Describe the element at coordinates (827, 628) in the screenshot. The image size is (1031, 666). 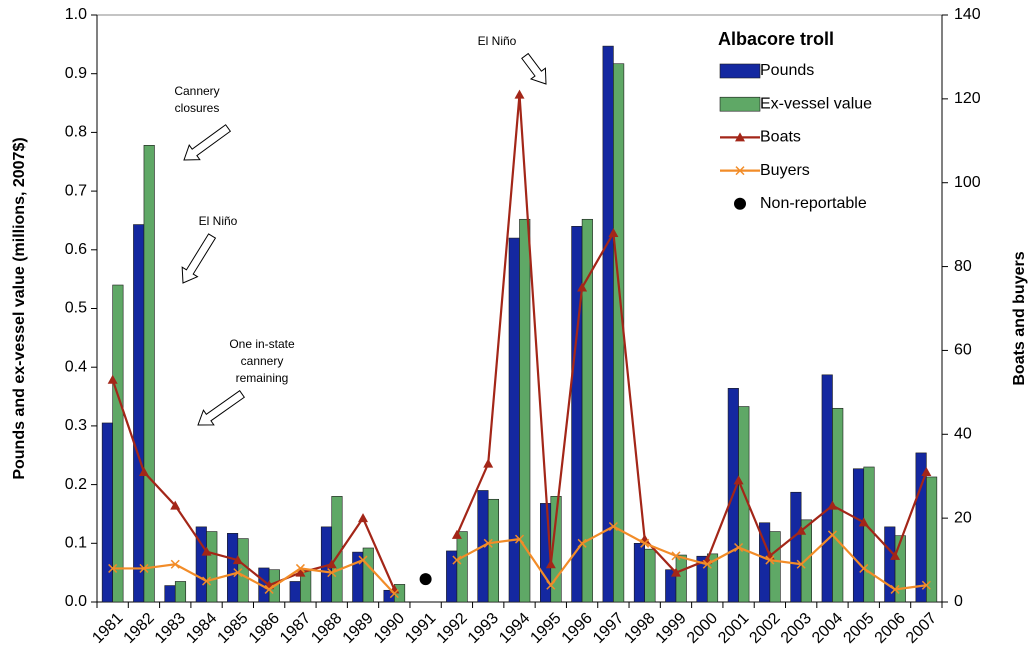
I see `x-tick-label: 2004` at that location.